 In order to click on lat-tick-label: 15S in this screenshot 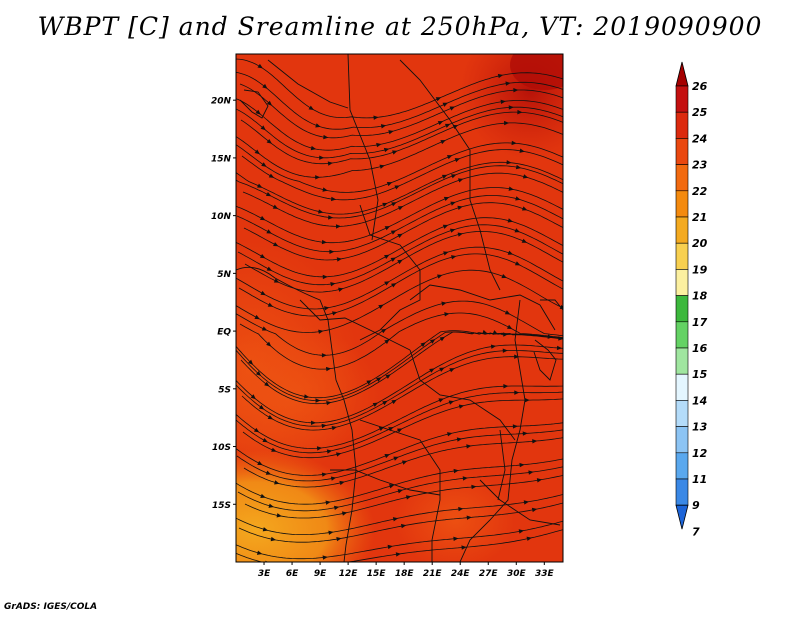, I will do `click(221, 506)`.